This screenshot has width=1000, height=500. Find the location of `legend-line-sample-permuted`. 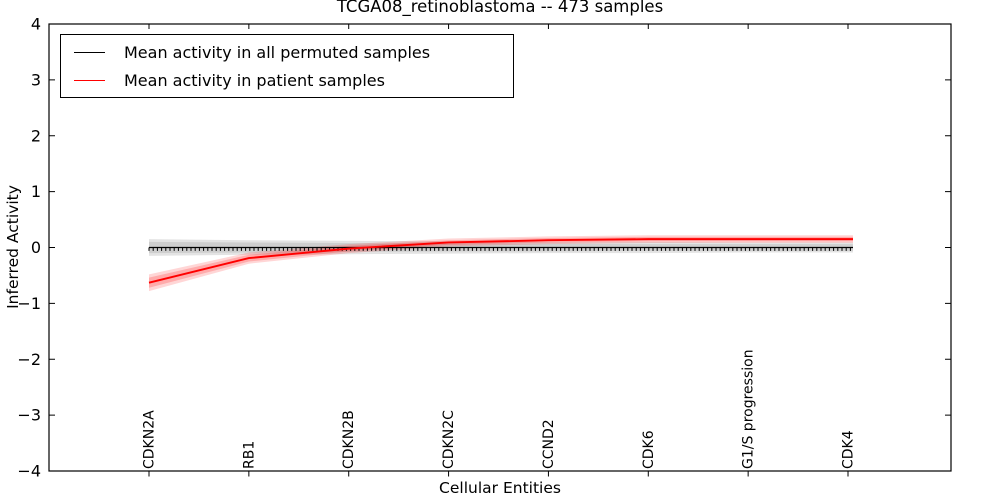

legend-line-sample-permuted is located at coordinates (89, 52).